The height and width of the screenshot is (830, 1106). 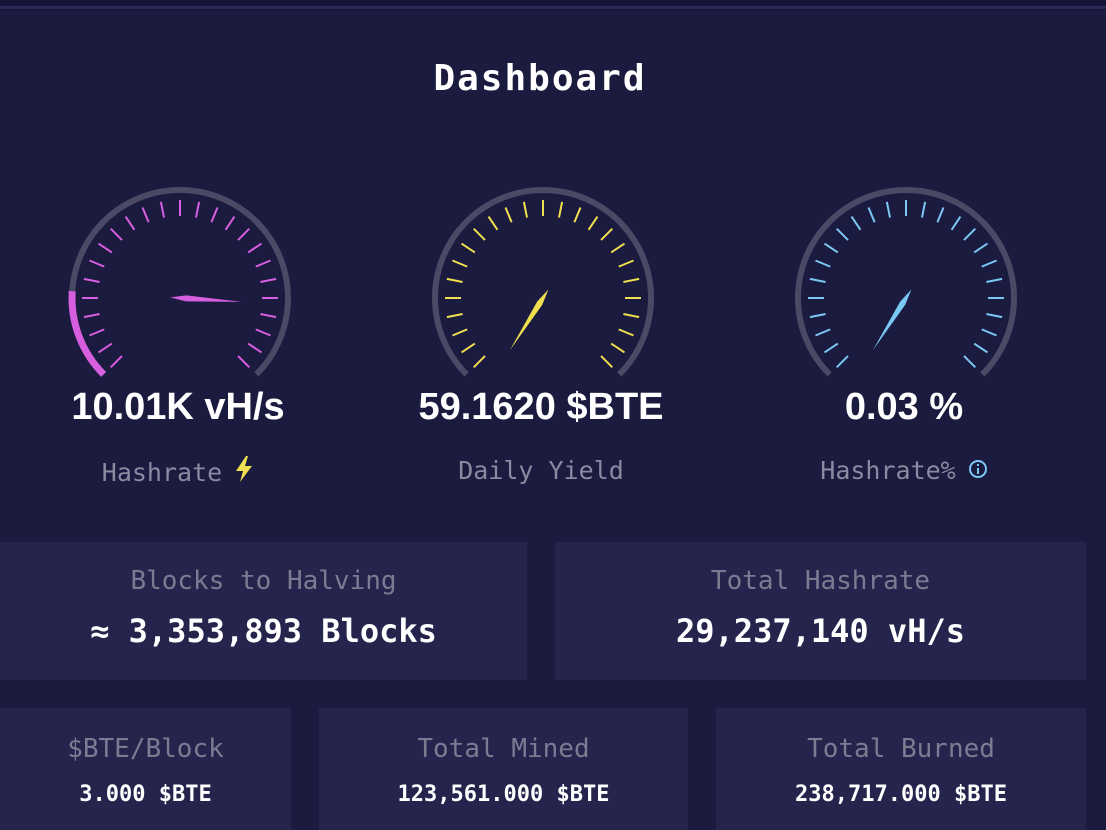 I want to click on lightning-icon, so click(x=244, y=472).